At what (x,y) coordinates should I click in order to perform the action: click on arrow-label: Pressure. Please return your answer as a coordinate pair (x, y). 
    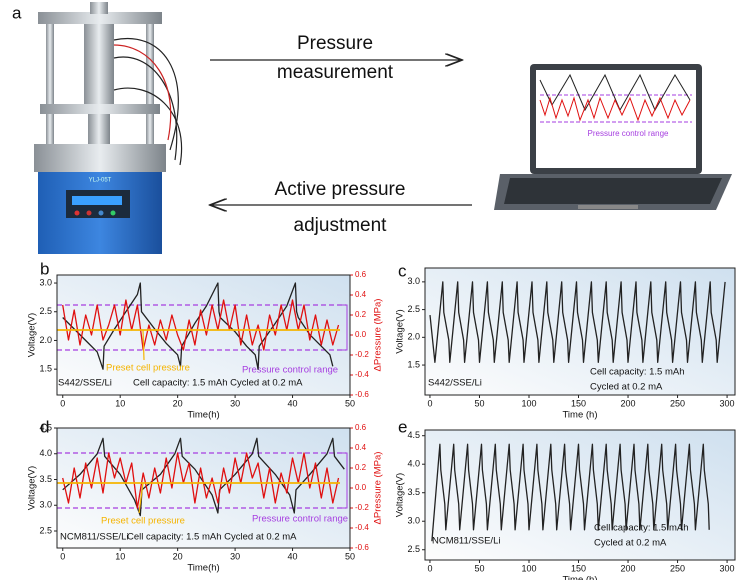
    Looking at the image, I should click on (335, 43).